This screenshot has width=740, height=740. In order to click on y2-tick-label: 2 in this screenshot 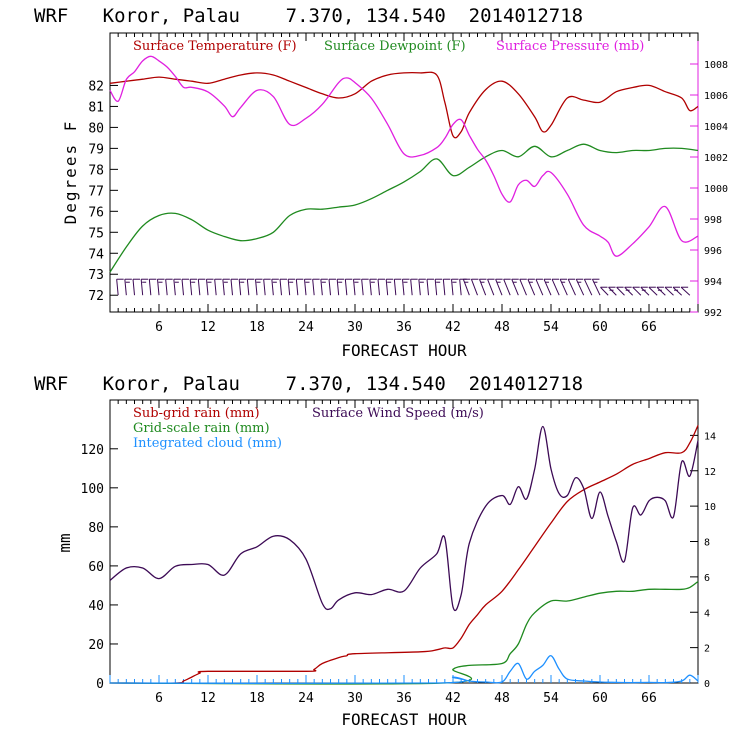, I will do `click(707, 649)`.